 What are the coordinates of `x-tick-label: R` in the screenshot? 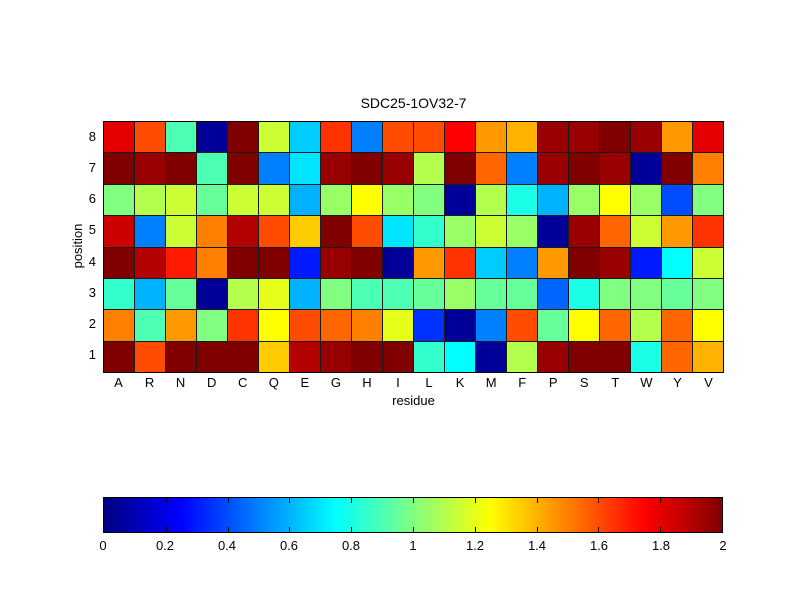 It's located at (149, 382).